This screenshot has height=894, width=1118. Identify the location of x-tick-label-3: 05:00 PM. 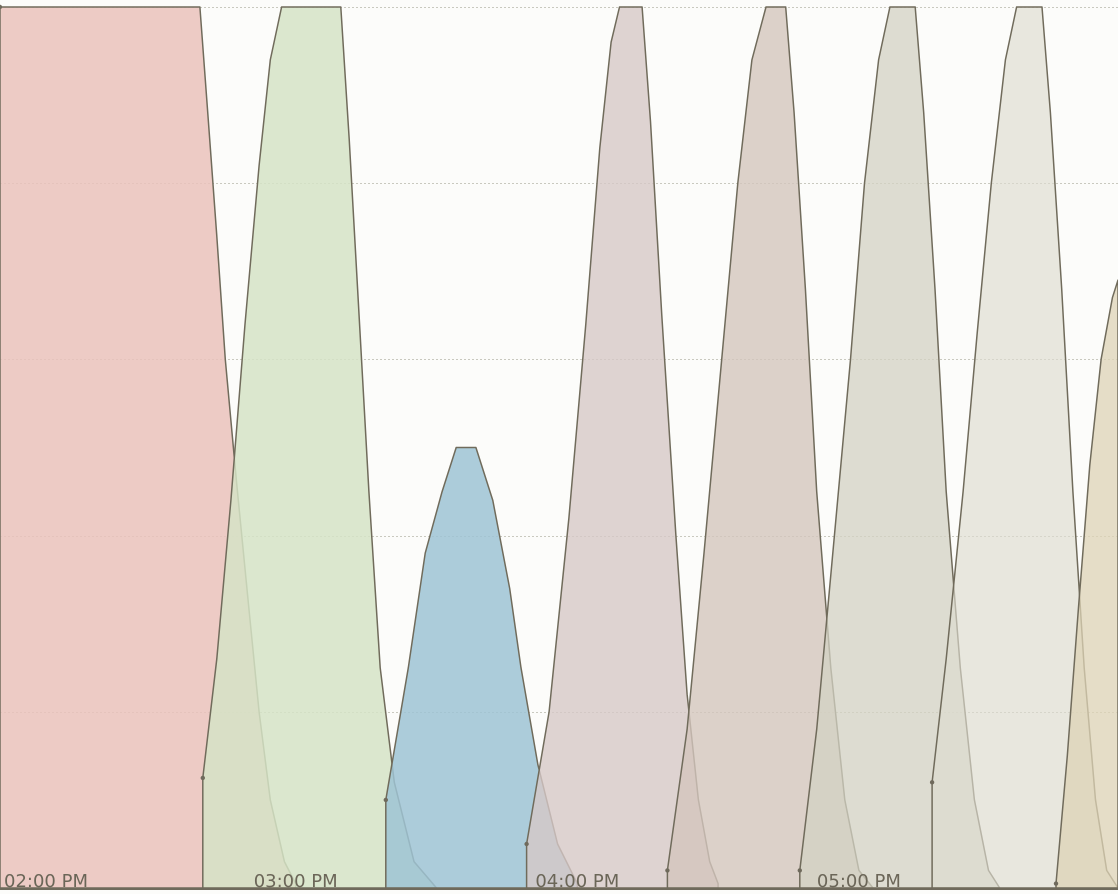
(859, 881).